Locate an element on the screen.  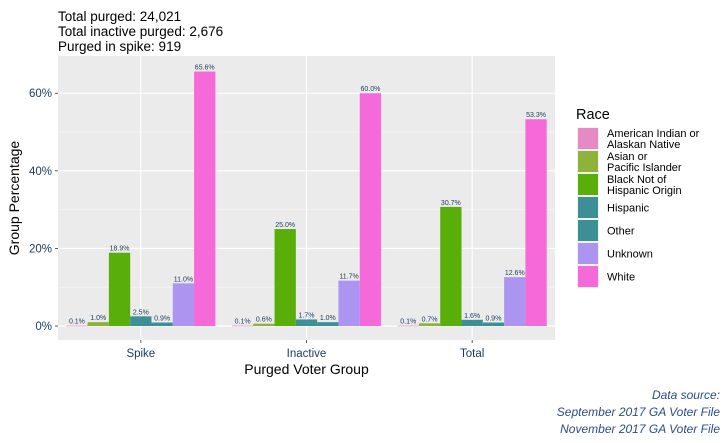
bar-value-label: 0.7% is located at coordinates (430, 319).